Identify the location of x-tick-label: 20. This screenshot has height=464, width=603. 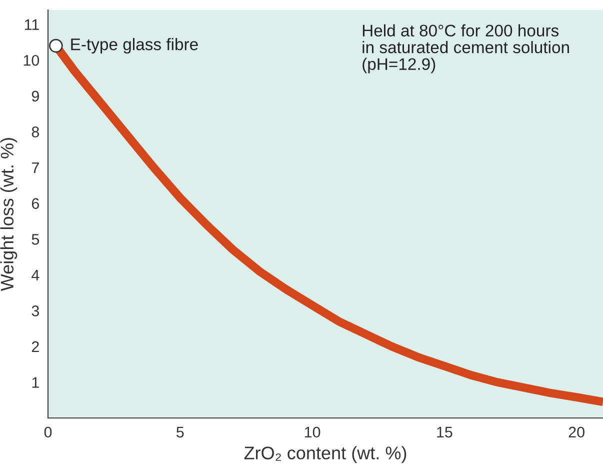
(576, 432).